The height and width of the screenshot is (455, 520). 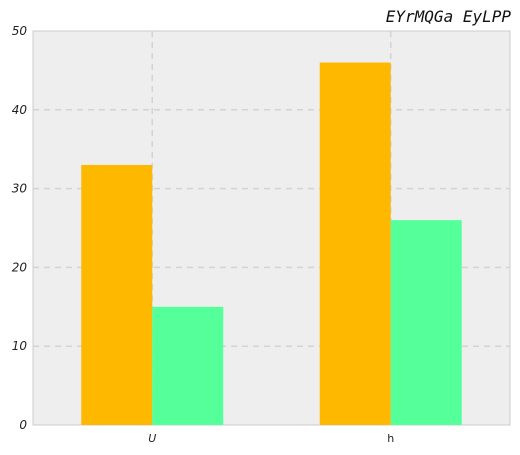 What do you see at coordinates (449, 16) in the screenshot?
I see `chart-title: EYrMQGa EyLPP` at bounding box center [449, 16].